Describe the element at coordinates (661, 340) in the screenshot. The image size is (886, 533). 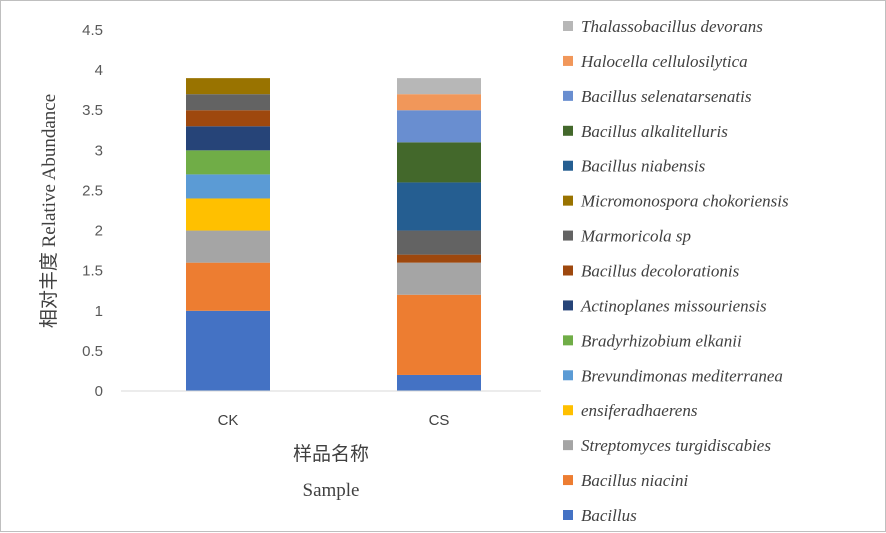
I see `legend-label: Bradyrhizobium elkanii` at that location.